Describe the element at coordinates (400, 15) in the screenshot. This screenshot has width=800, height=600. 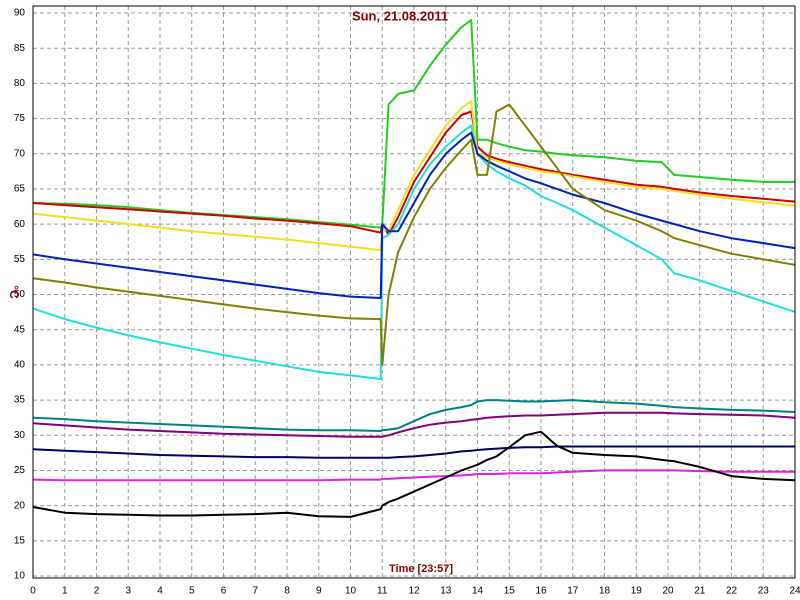
I see `chart-title: Sun, 21.08.2011` at that location.